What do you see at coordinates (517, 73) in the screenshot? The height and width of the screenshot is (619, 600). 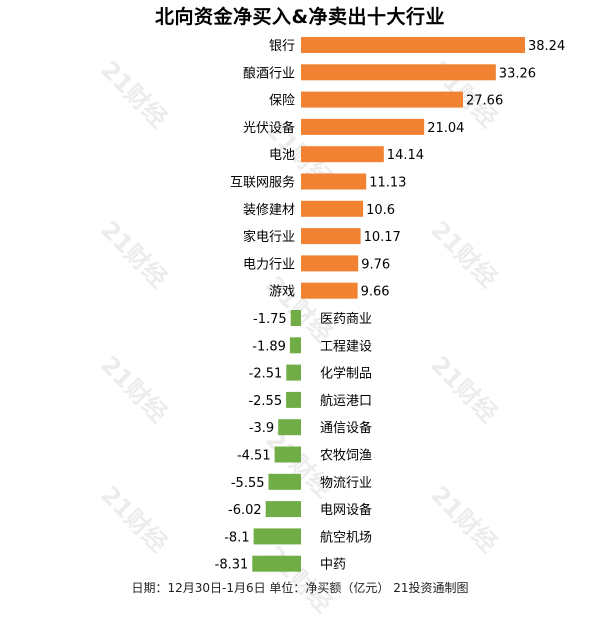 I see `value-label: 33.26` at bounding box center [517, 73].